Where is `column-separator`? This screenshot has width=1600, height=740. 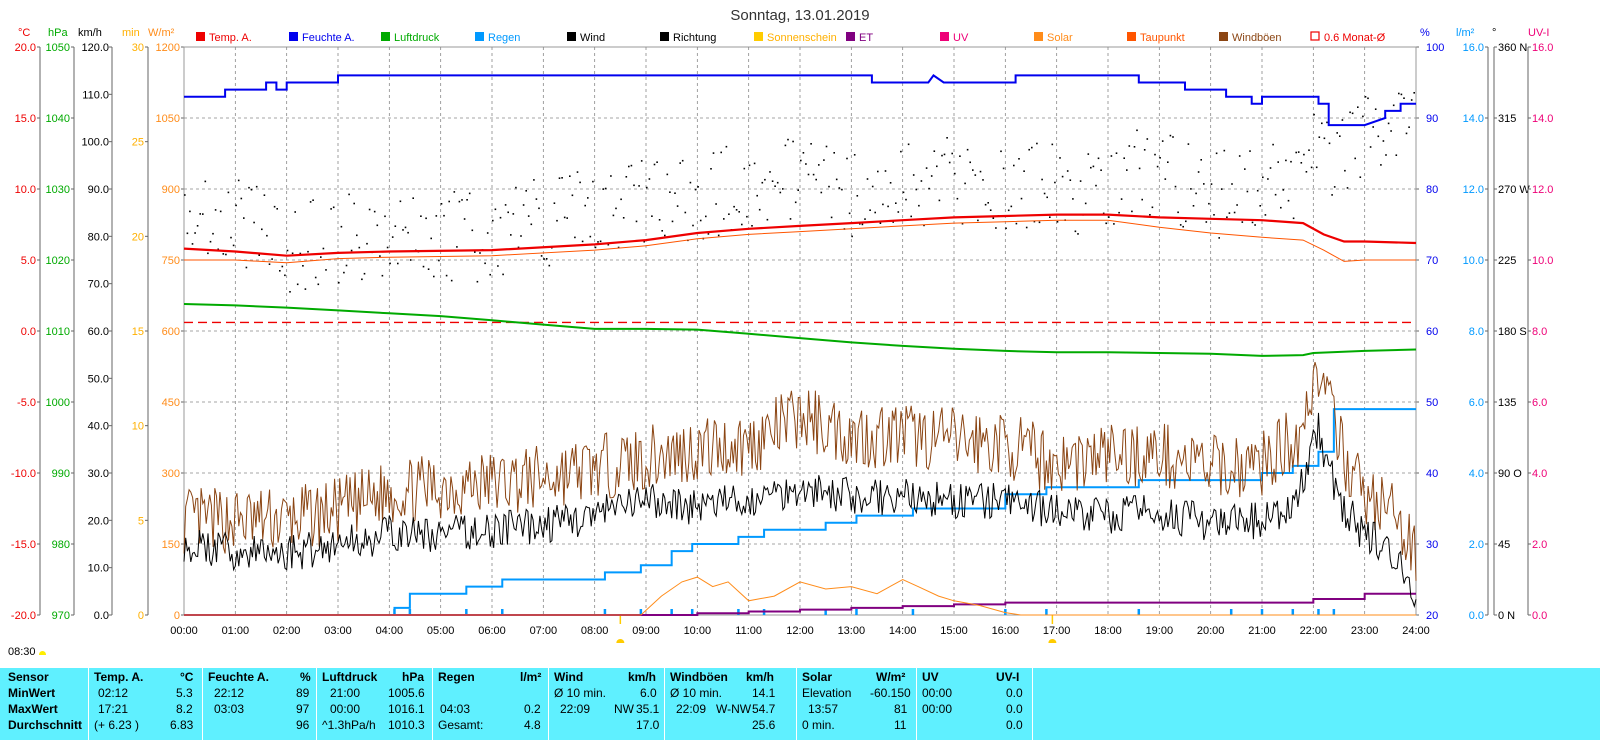 column-separator is located at coordinates (432, 704).